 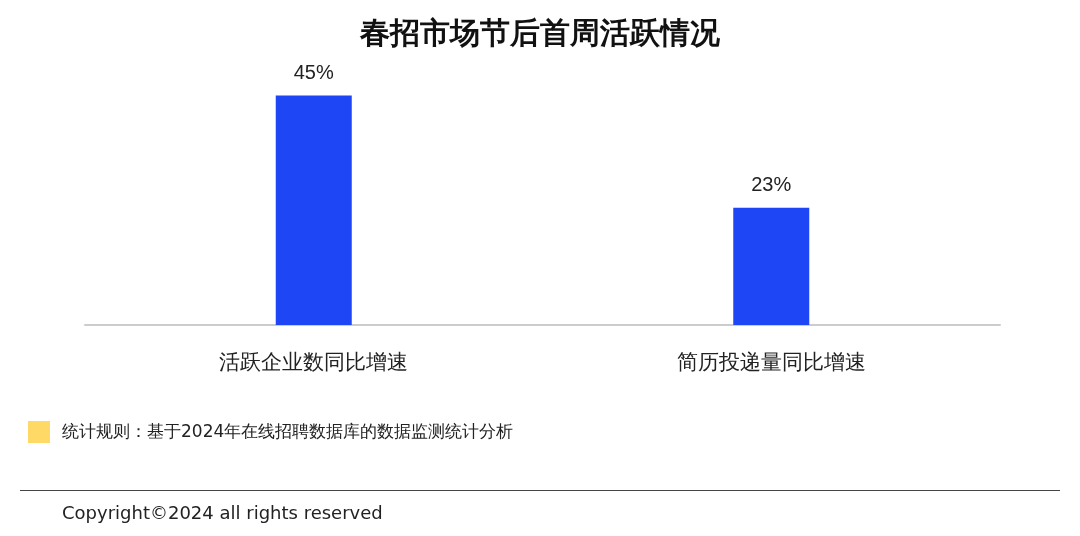 I want to click on x-tick-label: 简历投递量同比增速, so click(x=771, y=361).